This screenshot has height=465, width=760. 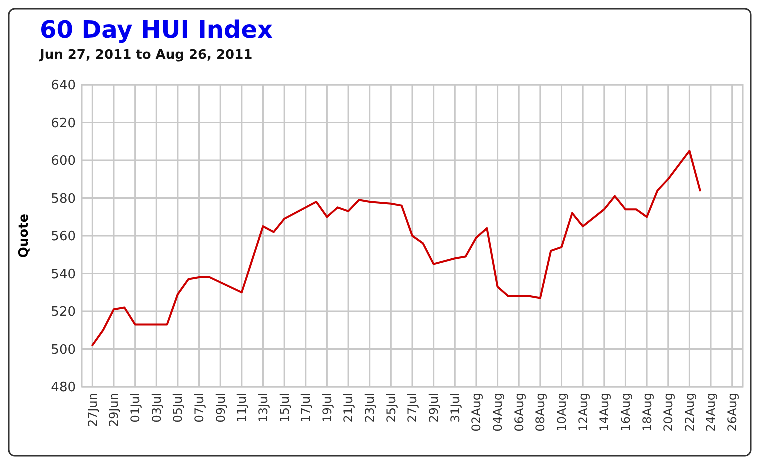 I want to click on y-tick-label: 520, so click(x=63, y=312).